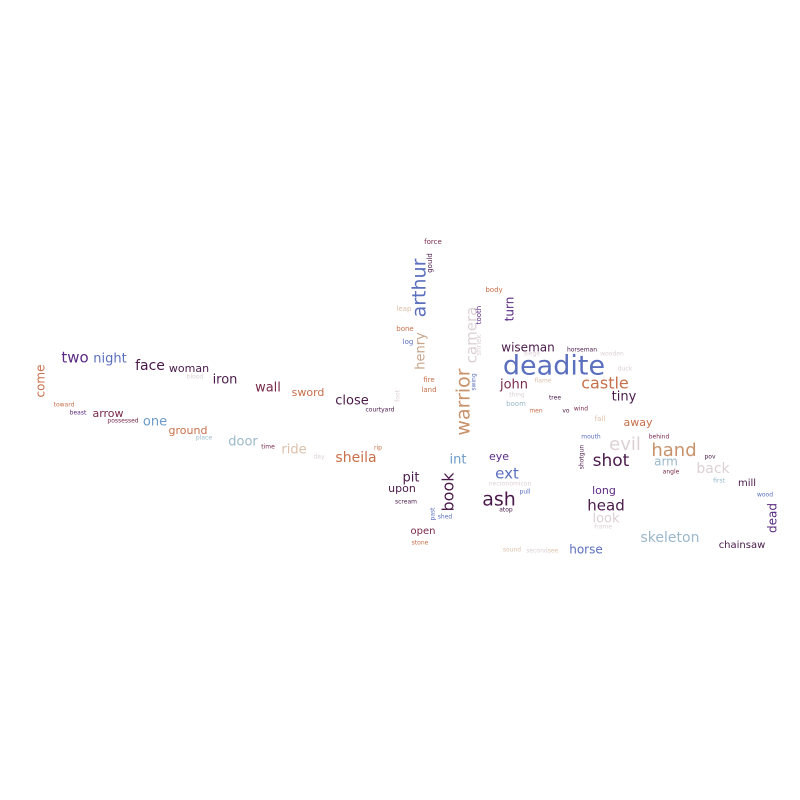 The width and height of the screenshot is (800, 800). Describe the element at coordinates (513, 385) in the screenshot. I see `cloud-word-john: john` at that location.